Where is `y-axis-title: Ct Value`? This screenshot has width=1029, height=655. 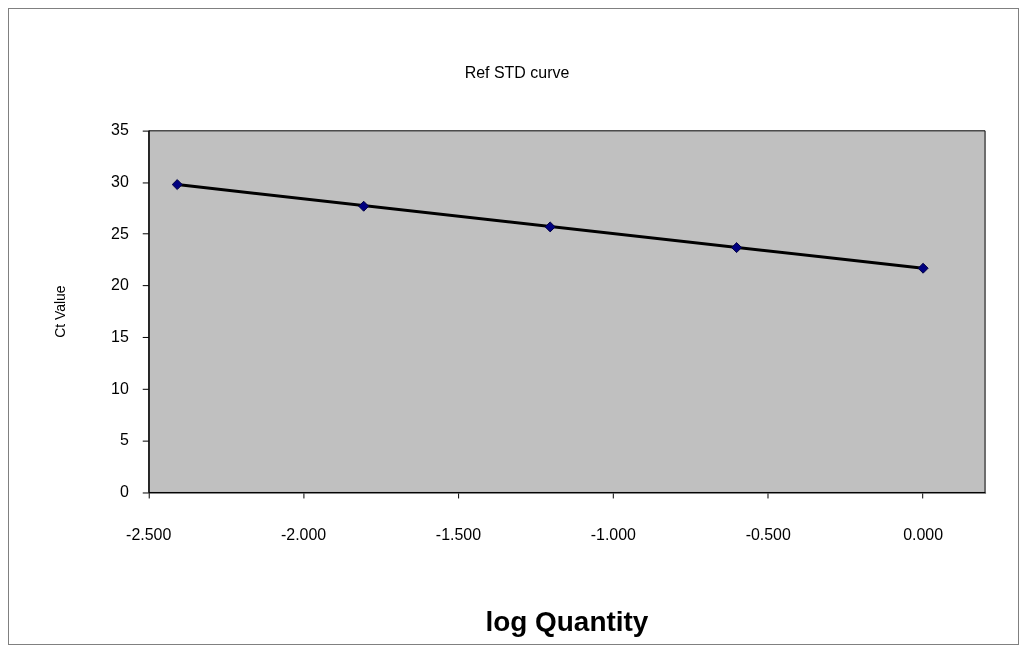 y-axis-title: Ct Value is located at coordinates (60, 311).